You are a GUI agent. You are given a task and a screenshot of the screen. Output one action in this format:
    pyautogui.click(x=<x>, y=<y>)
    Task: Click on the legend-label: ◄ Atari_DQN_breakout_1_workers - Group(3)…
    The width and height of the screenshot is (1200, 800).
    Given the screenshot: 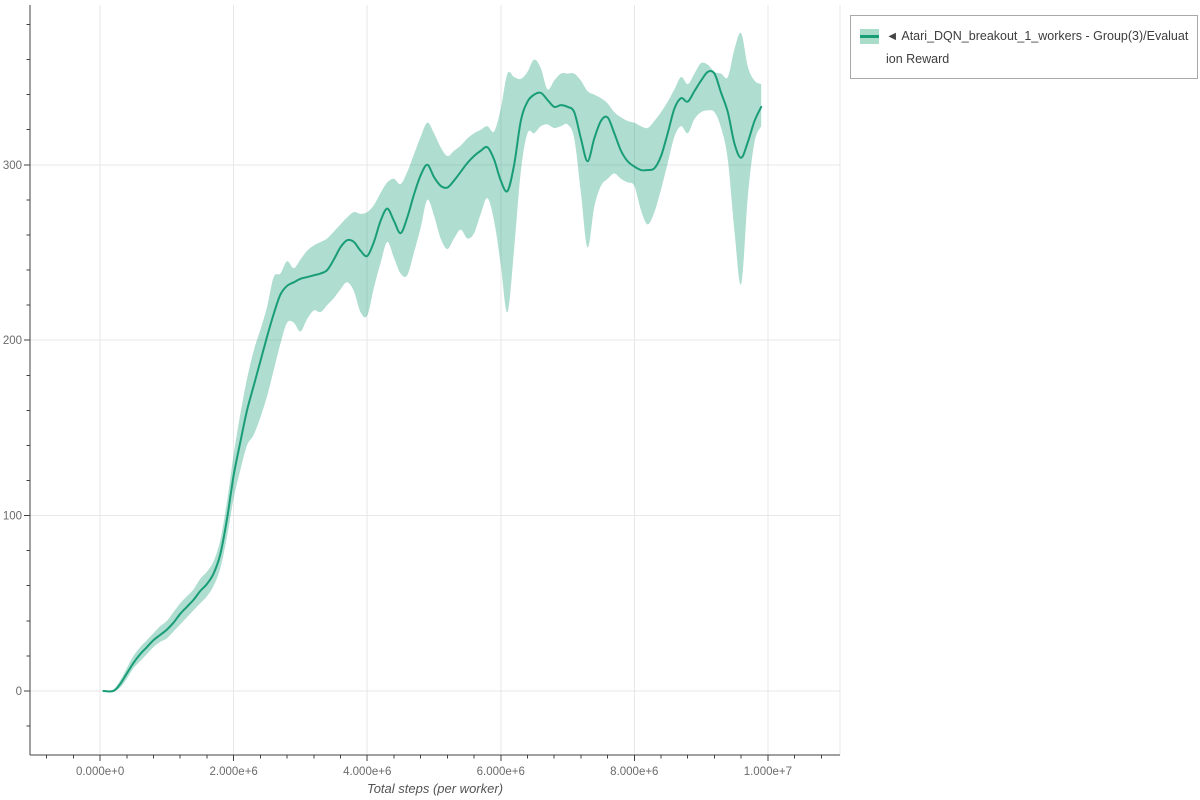 What is the action you would take?
    pyautogui.click(x=1037, y=48)
    